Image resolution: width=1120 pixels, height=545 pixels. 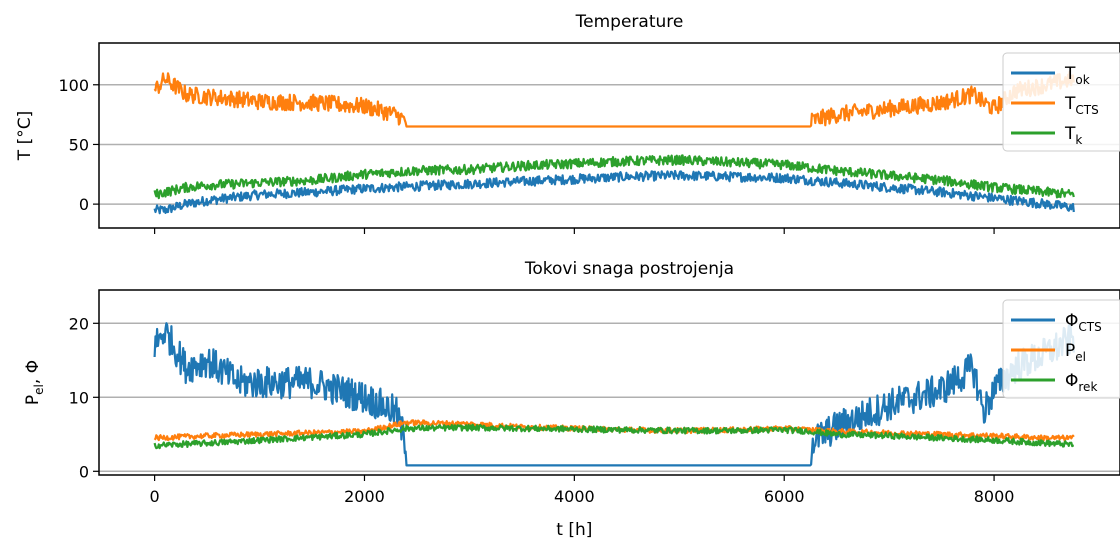 What do you see at coordinates (1077, 75) in the screenshot?
I see `legend-label: Tok` at bounding box center [1077, 75].